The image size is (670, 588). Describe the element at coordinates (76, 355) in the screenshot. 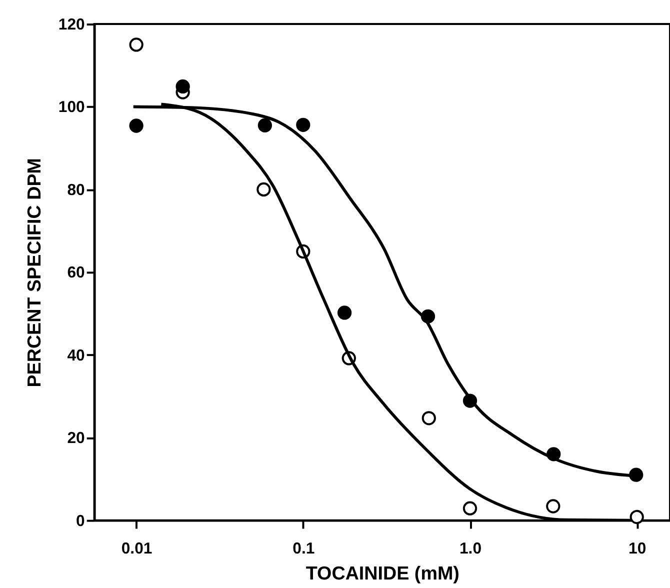

I see `y-tick-label: 40` at that location.